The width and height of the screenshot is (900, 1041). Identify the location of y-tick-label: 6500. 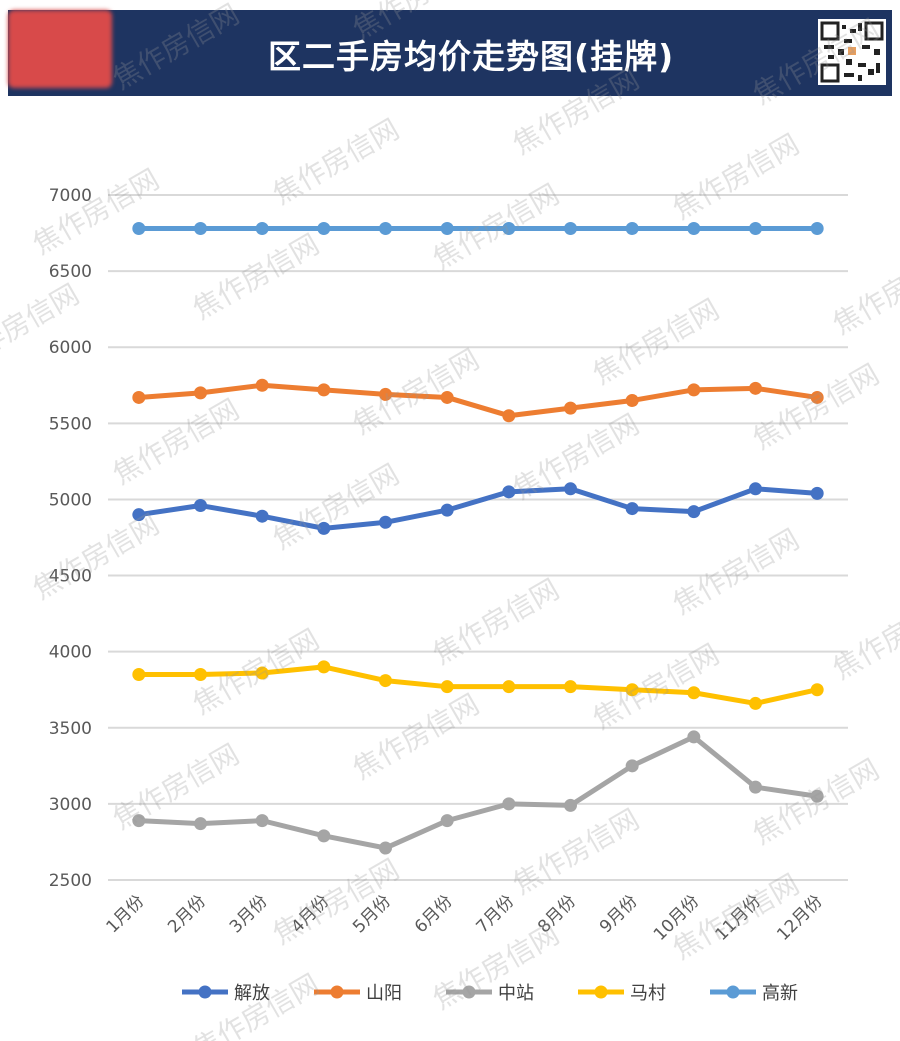
(70, 272).